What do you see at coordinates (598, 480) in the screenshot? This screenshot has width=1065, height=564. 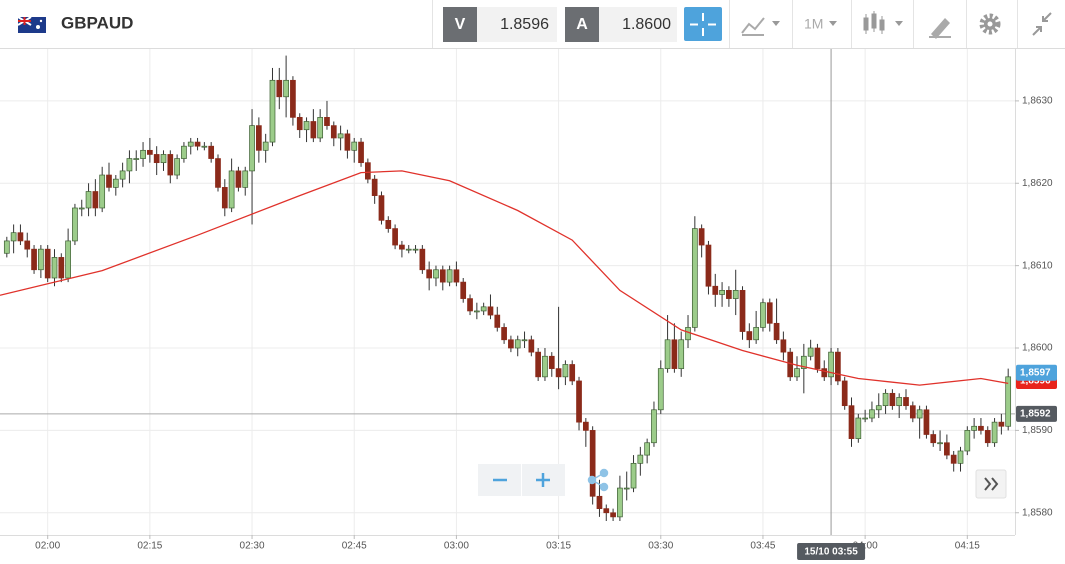 I see `share-button` at bounding box center [598, 480].